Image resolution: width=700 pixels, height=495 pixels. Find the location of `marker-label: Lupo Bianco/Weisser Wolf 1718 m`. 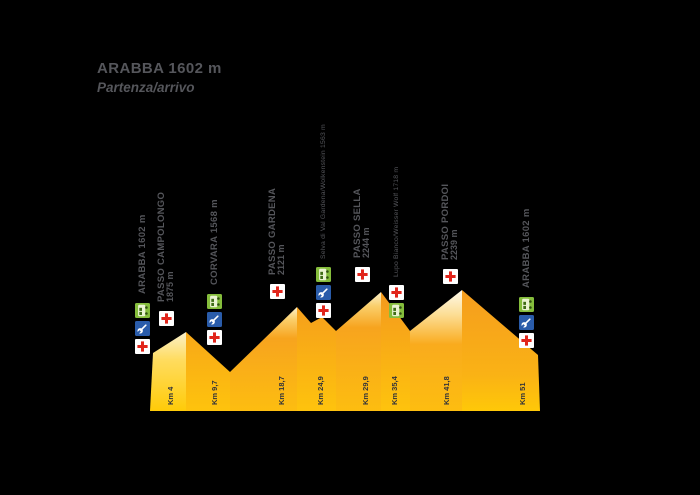

marker-label: Lupo Bianco/Weisser Wolf 1718 m is located at coordinates (396, 221).